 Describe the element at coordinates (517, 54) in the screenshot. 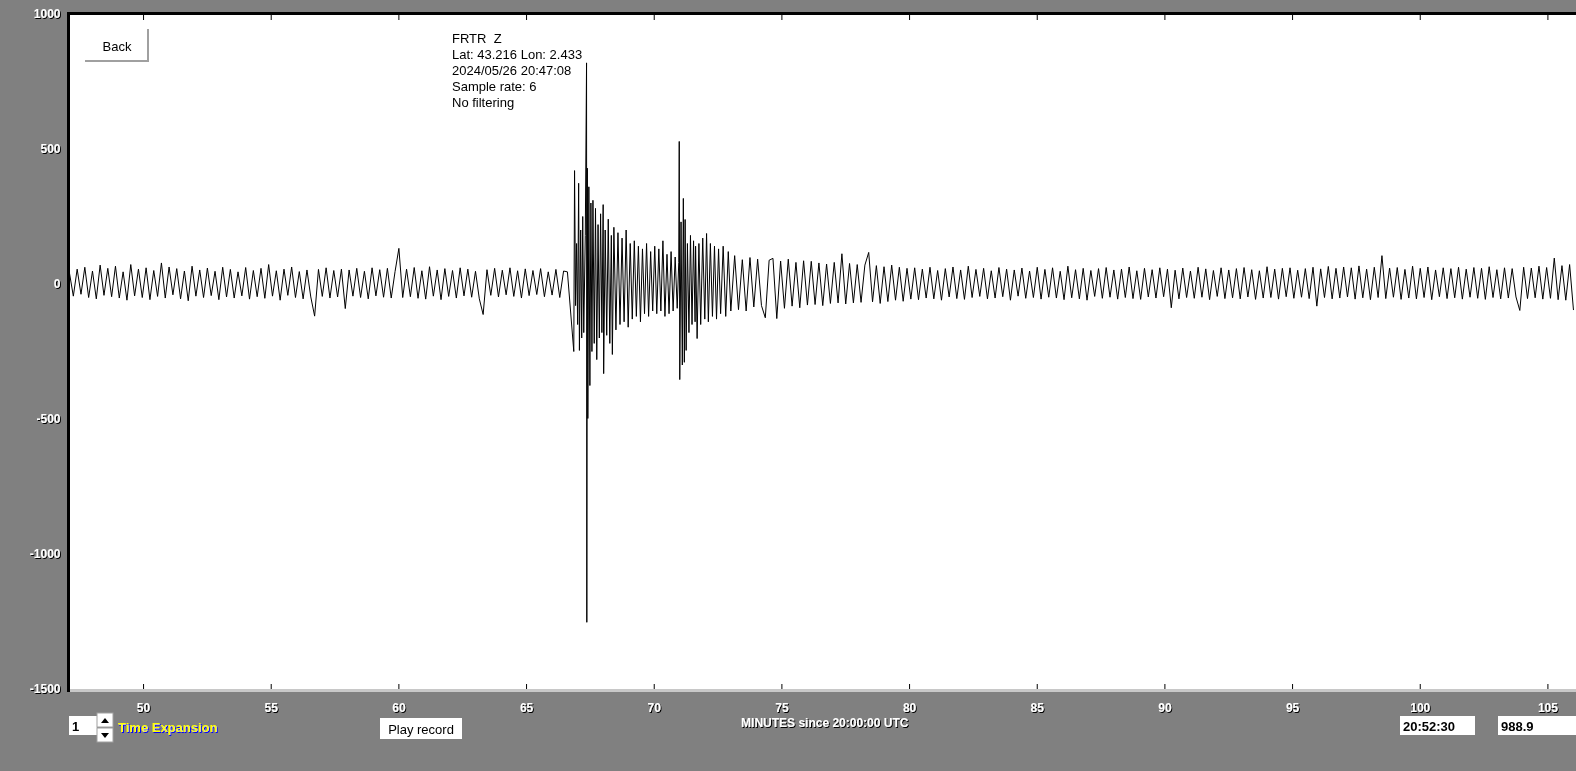

I see `annotation: Lat: 43.216 Lon: 2.433` at that location.